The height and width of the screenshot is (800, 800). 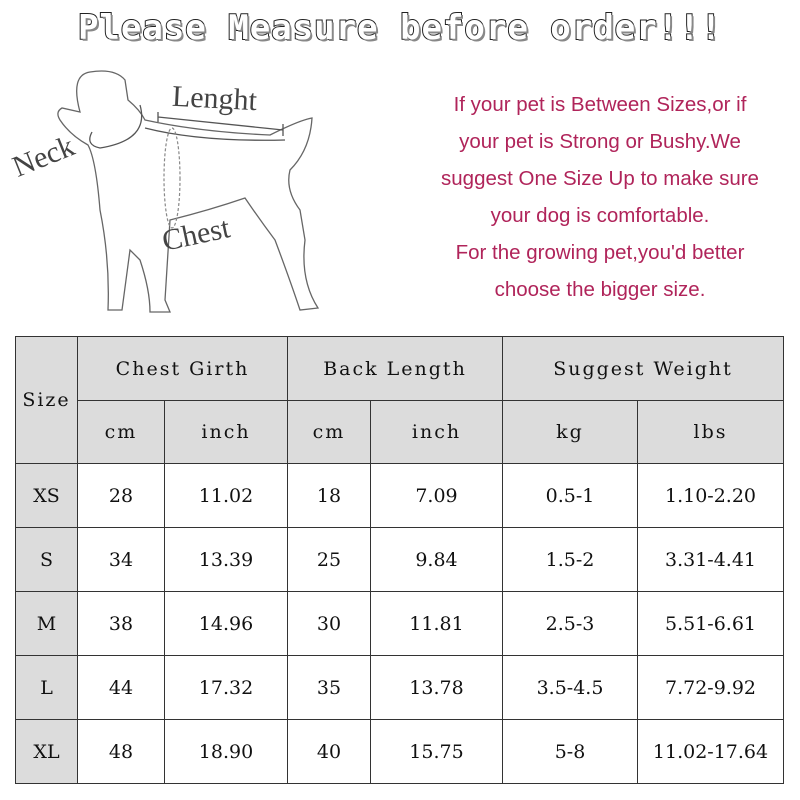 What do you see at coordinates (600, 141) in the screenshot?
I see `advice-line: your pet is Strong or Bushy.We` at bounding box center [600, 141].